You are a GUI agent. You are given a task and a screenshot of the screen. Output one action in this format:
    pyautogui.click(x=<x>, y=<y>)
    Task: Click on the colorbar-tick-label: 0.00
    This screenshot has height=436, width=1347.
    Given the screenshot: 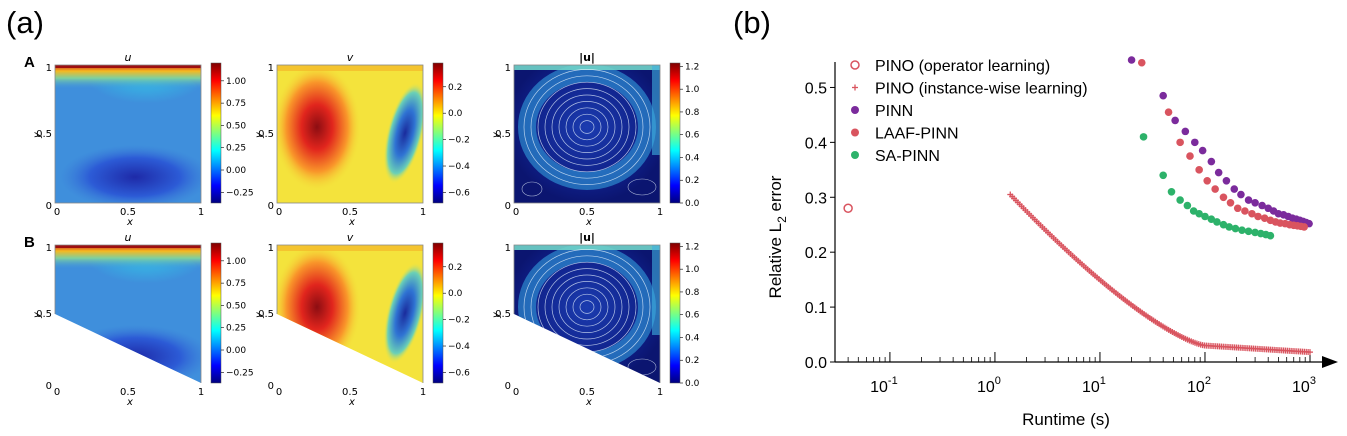 What is the action you would take?
    pyautogui.click(x=236, y=351)
    